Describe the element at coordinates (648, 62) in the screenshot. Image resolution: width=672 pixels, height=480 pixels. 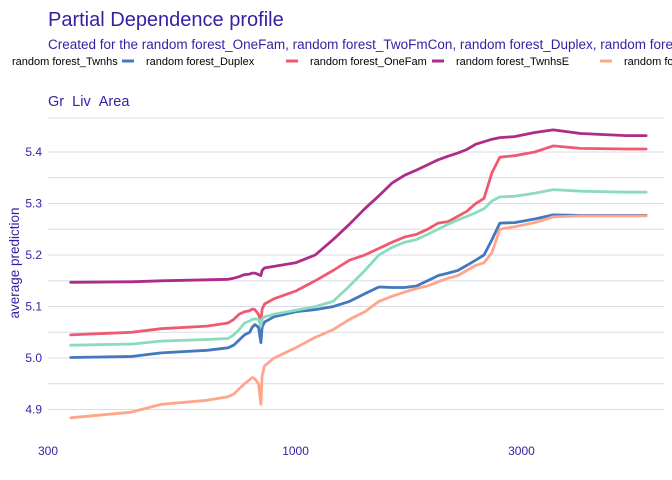
I see `legend-label: random forest_TwoFmCon` at that location.